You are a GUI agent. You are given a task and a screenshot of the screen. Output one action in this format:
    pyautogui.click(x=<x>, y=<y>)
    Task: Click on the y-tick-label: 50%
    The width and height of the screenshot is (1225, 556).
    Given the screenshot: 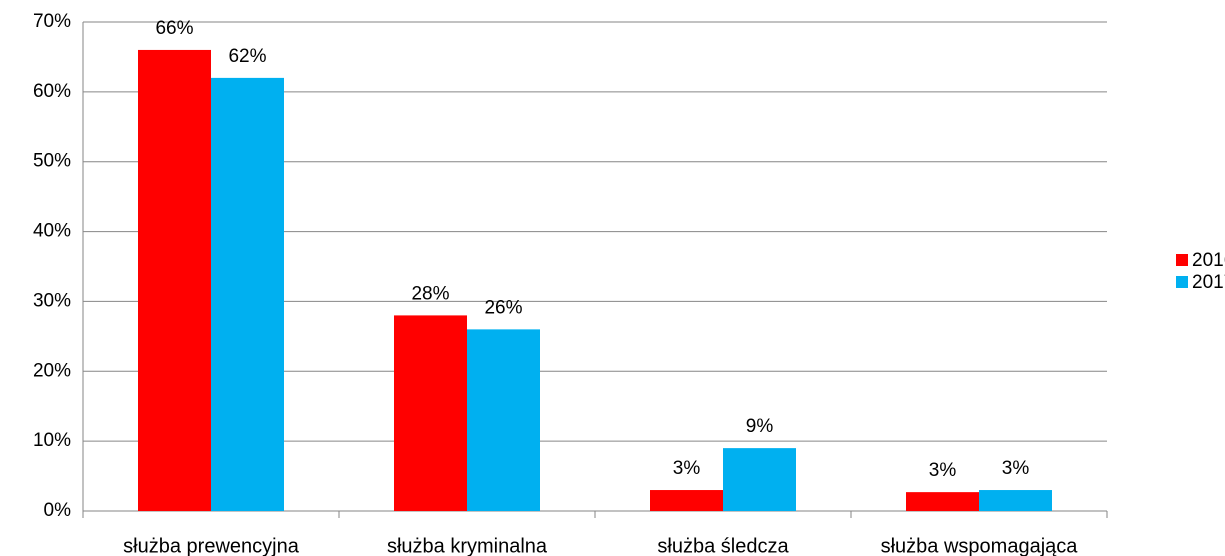 What is the action you would take?
    pyautogui.click(x=52, y=161)
    